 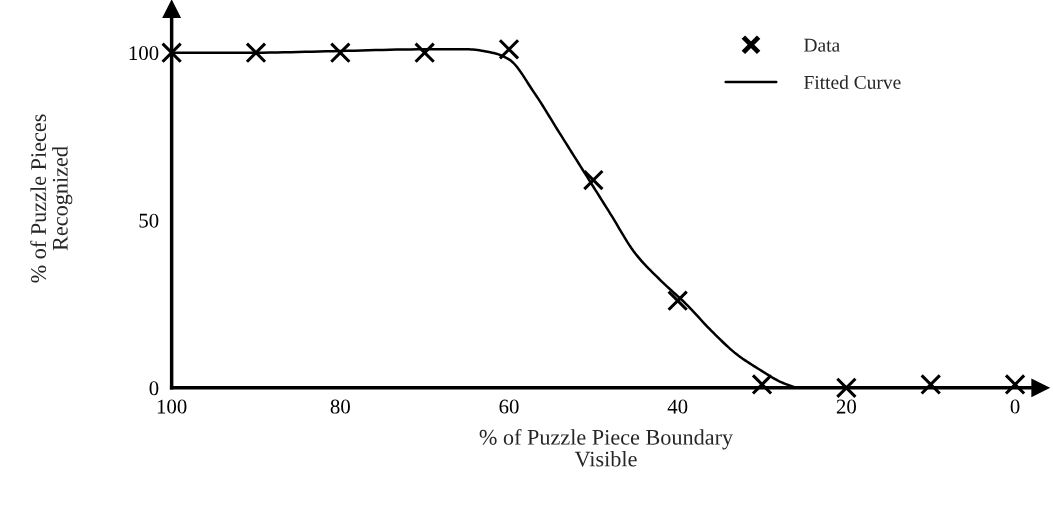 What do you see at coordinates (677, 406) in the screenshot?
I see `x-tick-label: 40` at bounding box center [677, 406].